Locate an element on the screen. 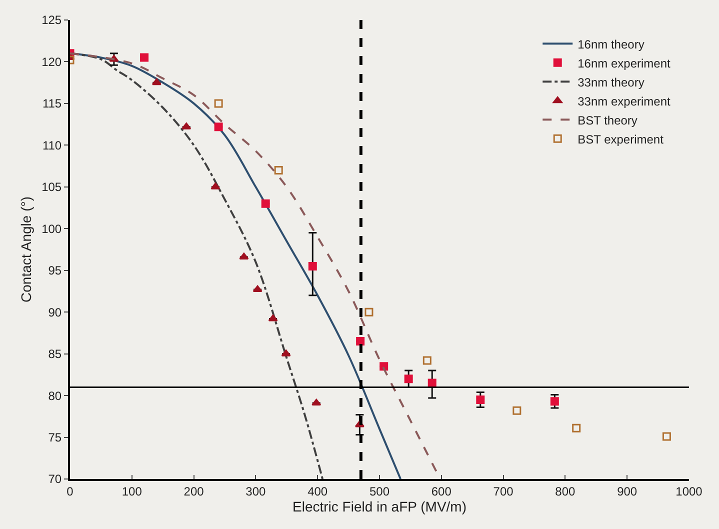  y-tick-label: 110 is located at coordinates (52, 145).